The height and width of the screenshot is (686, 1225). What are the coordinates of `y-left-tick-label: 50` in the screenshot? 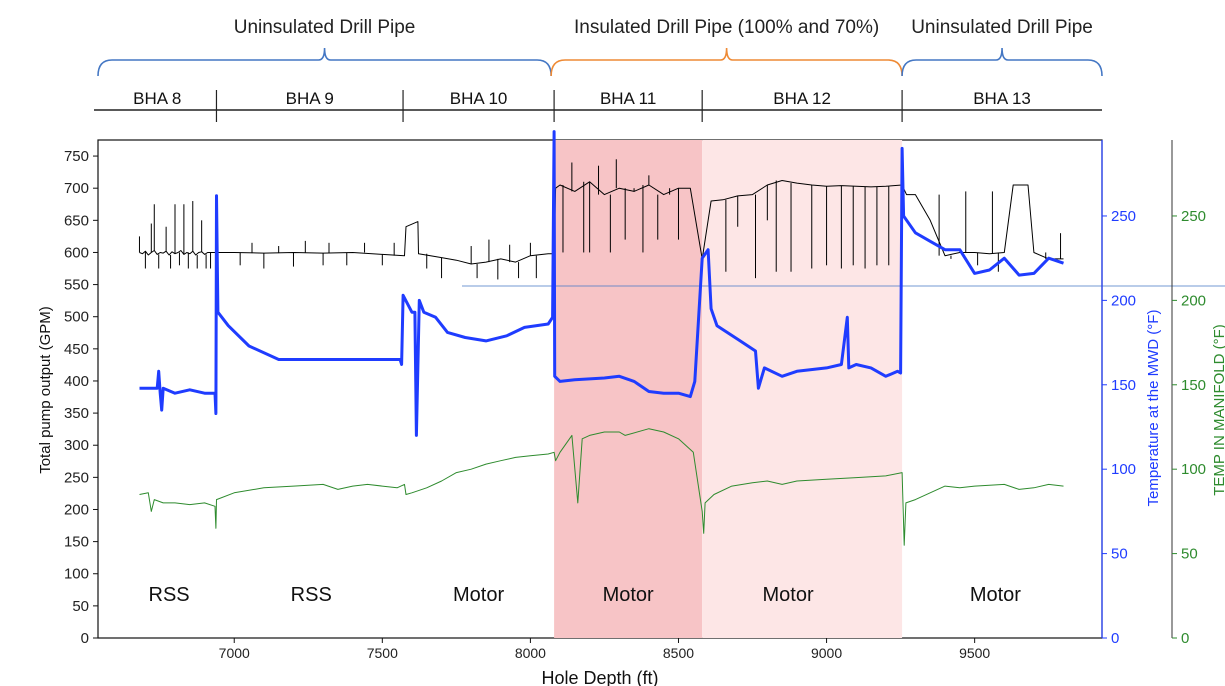 It's located at (80, 606).